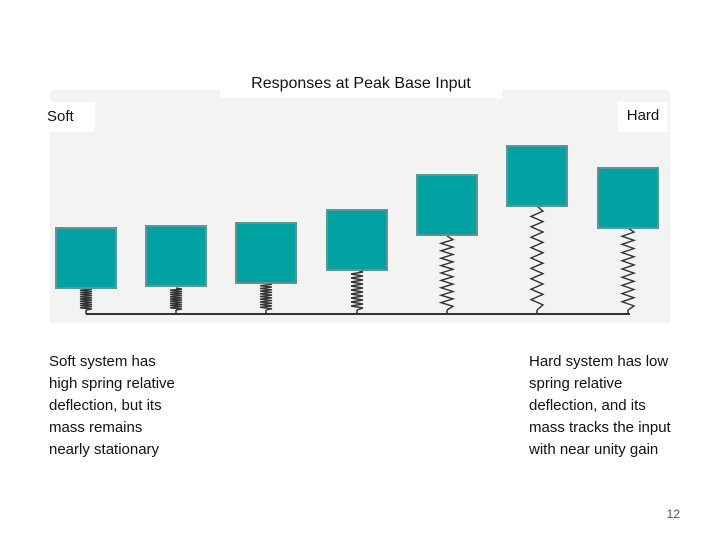  I want to click on figure-title: Responses at Peak Base Input, so click(361, 85).